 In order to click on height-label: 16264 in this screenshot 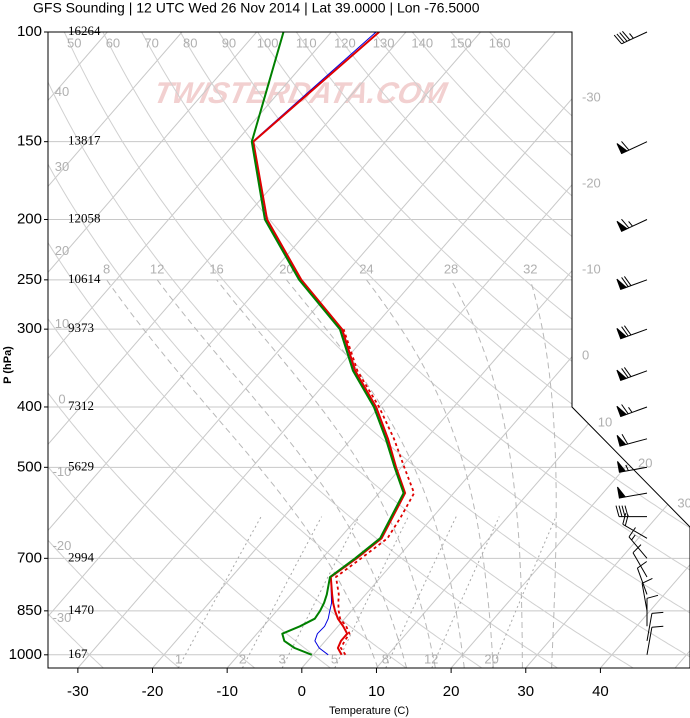, I will do `click(84, 30)`.